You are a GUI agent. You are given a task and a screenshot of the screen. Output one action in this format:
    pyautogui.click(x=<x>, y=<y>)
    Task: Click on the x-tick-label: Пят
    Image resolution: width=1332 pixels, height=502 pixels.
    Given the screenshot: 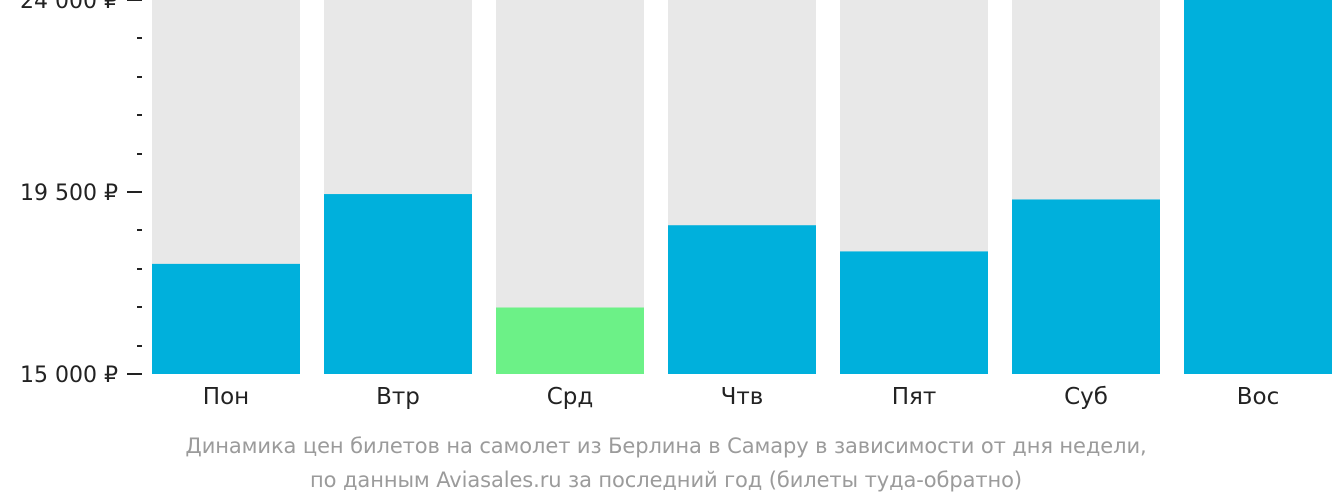 What is the action you would take?
    pyautogui.click(x=914, y=397)
    